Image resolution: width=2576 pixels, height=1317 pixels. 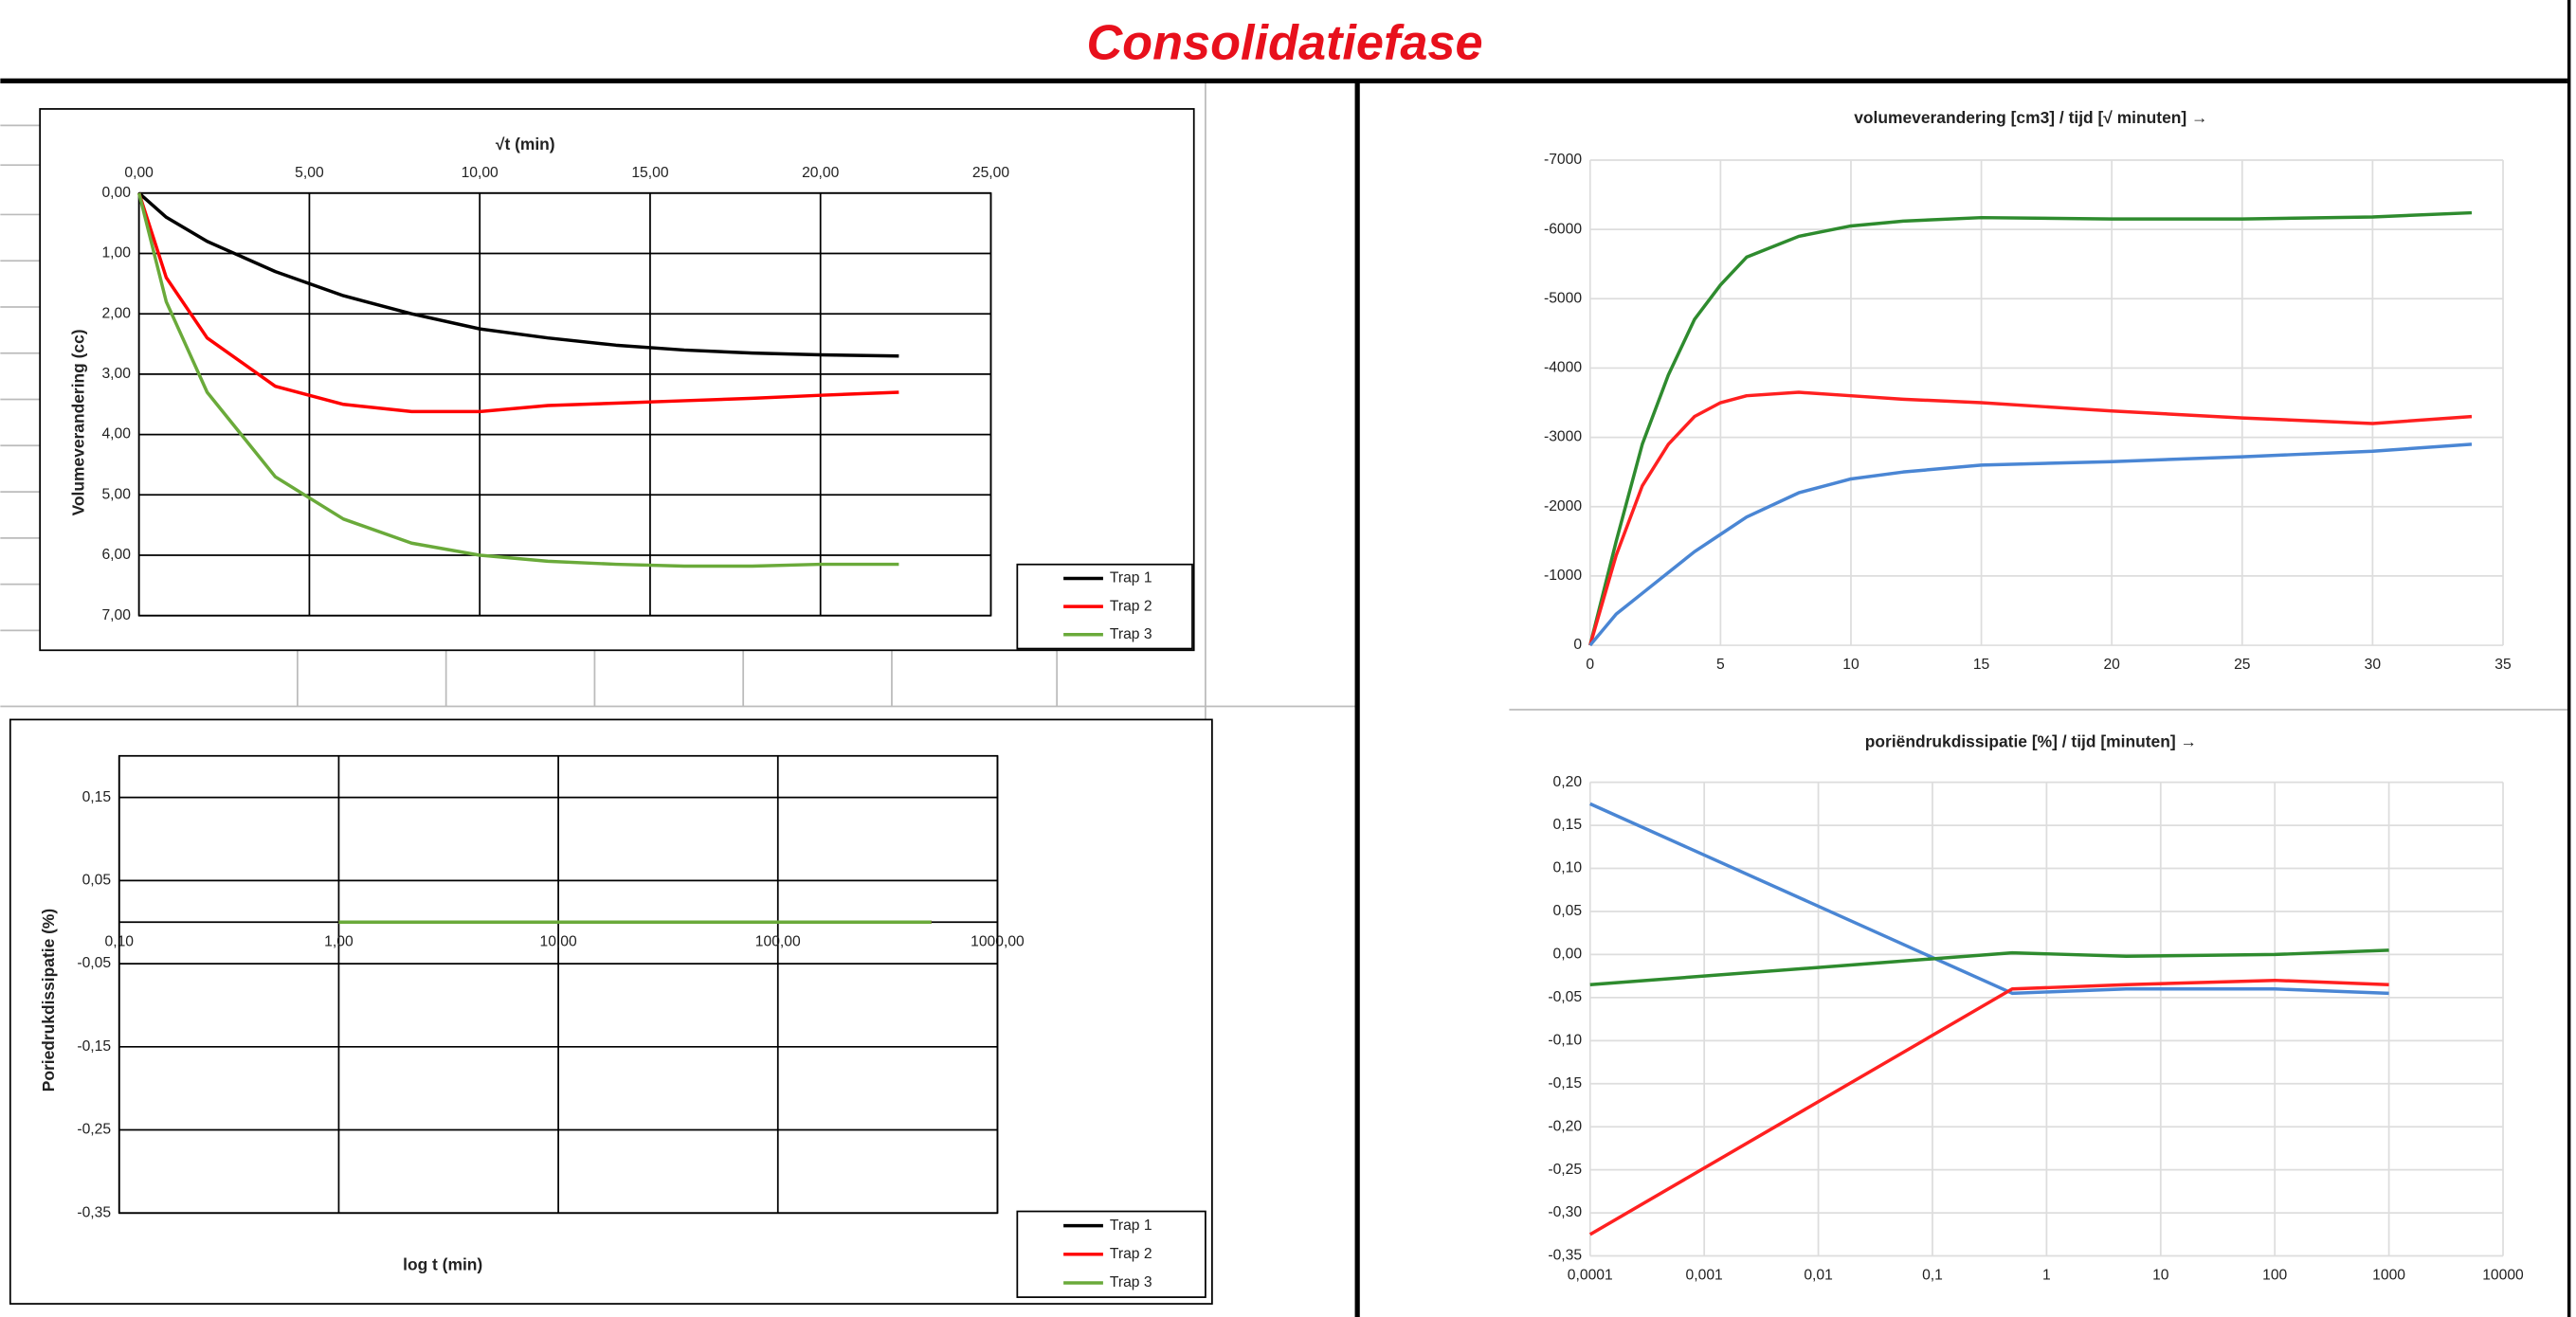 What do you see at coordinates (48, 1000) in the screenshot?
I see `y-axis-title: Poriedrukdissipatie (%)` at bounding box center [48, 1000].